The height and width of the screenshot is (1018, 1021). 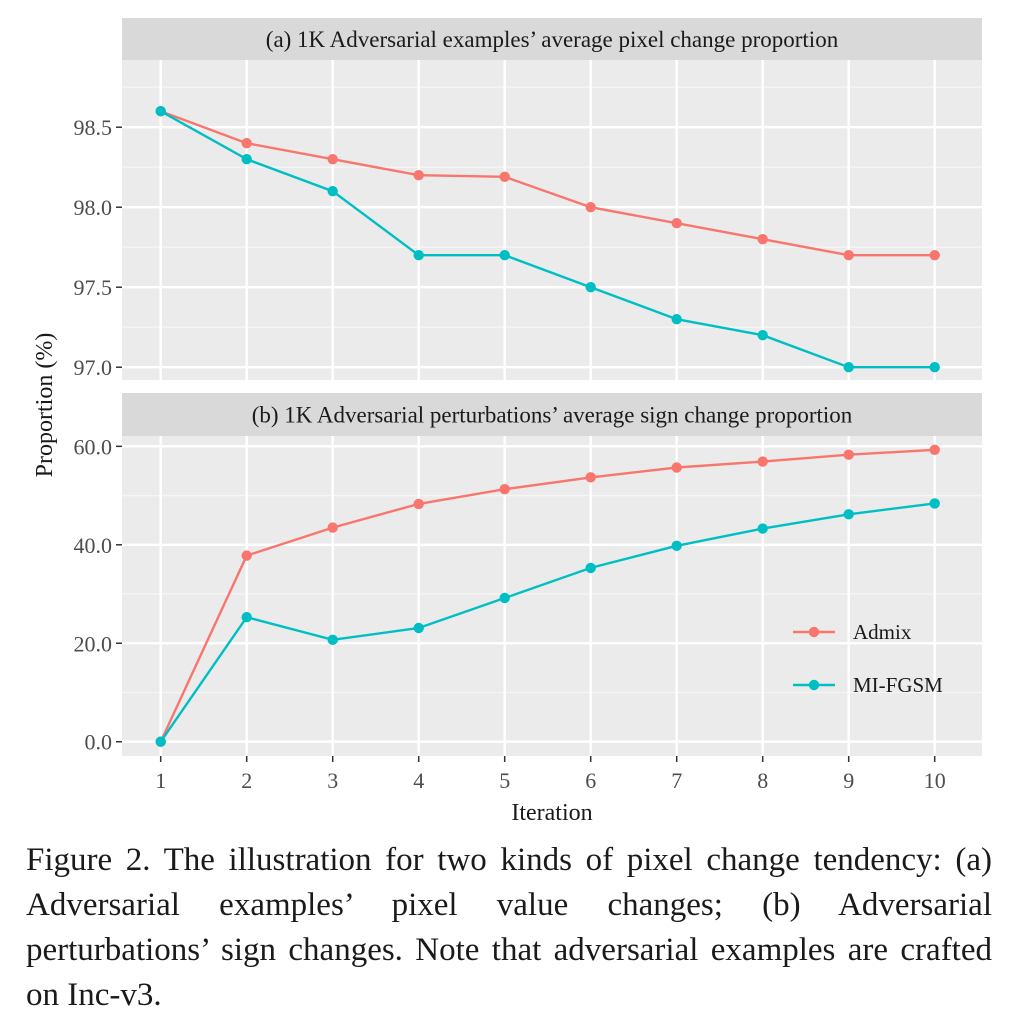 I want to click on x-tick-label: 3, so click(x=332, y=780).